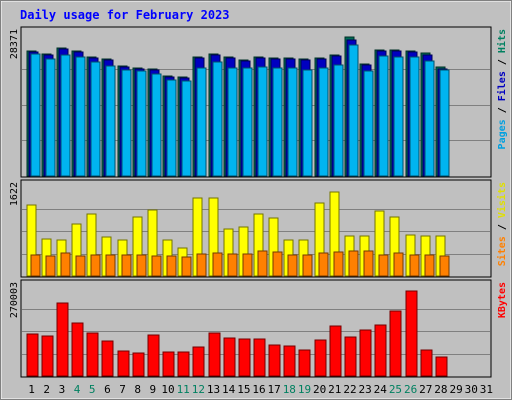  Describe the element at coordinates (502, 134) in the screenshot. I see `legend-label-pages: Pages` at that location.